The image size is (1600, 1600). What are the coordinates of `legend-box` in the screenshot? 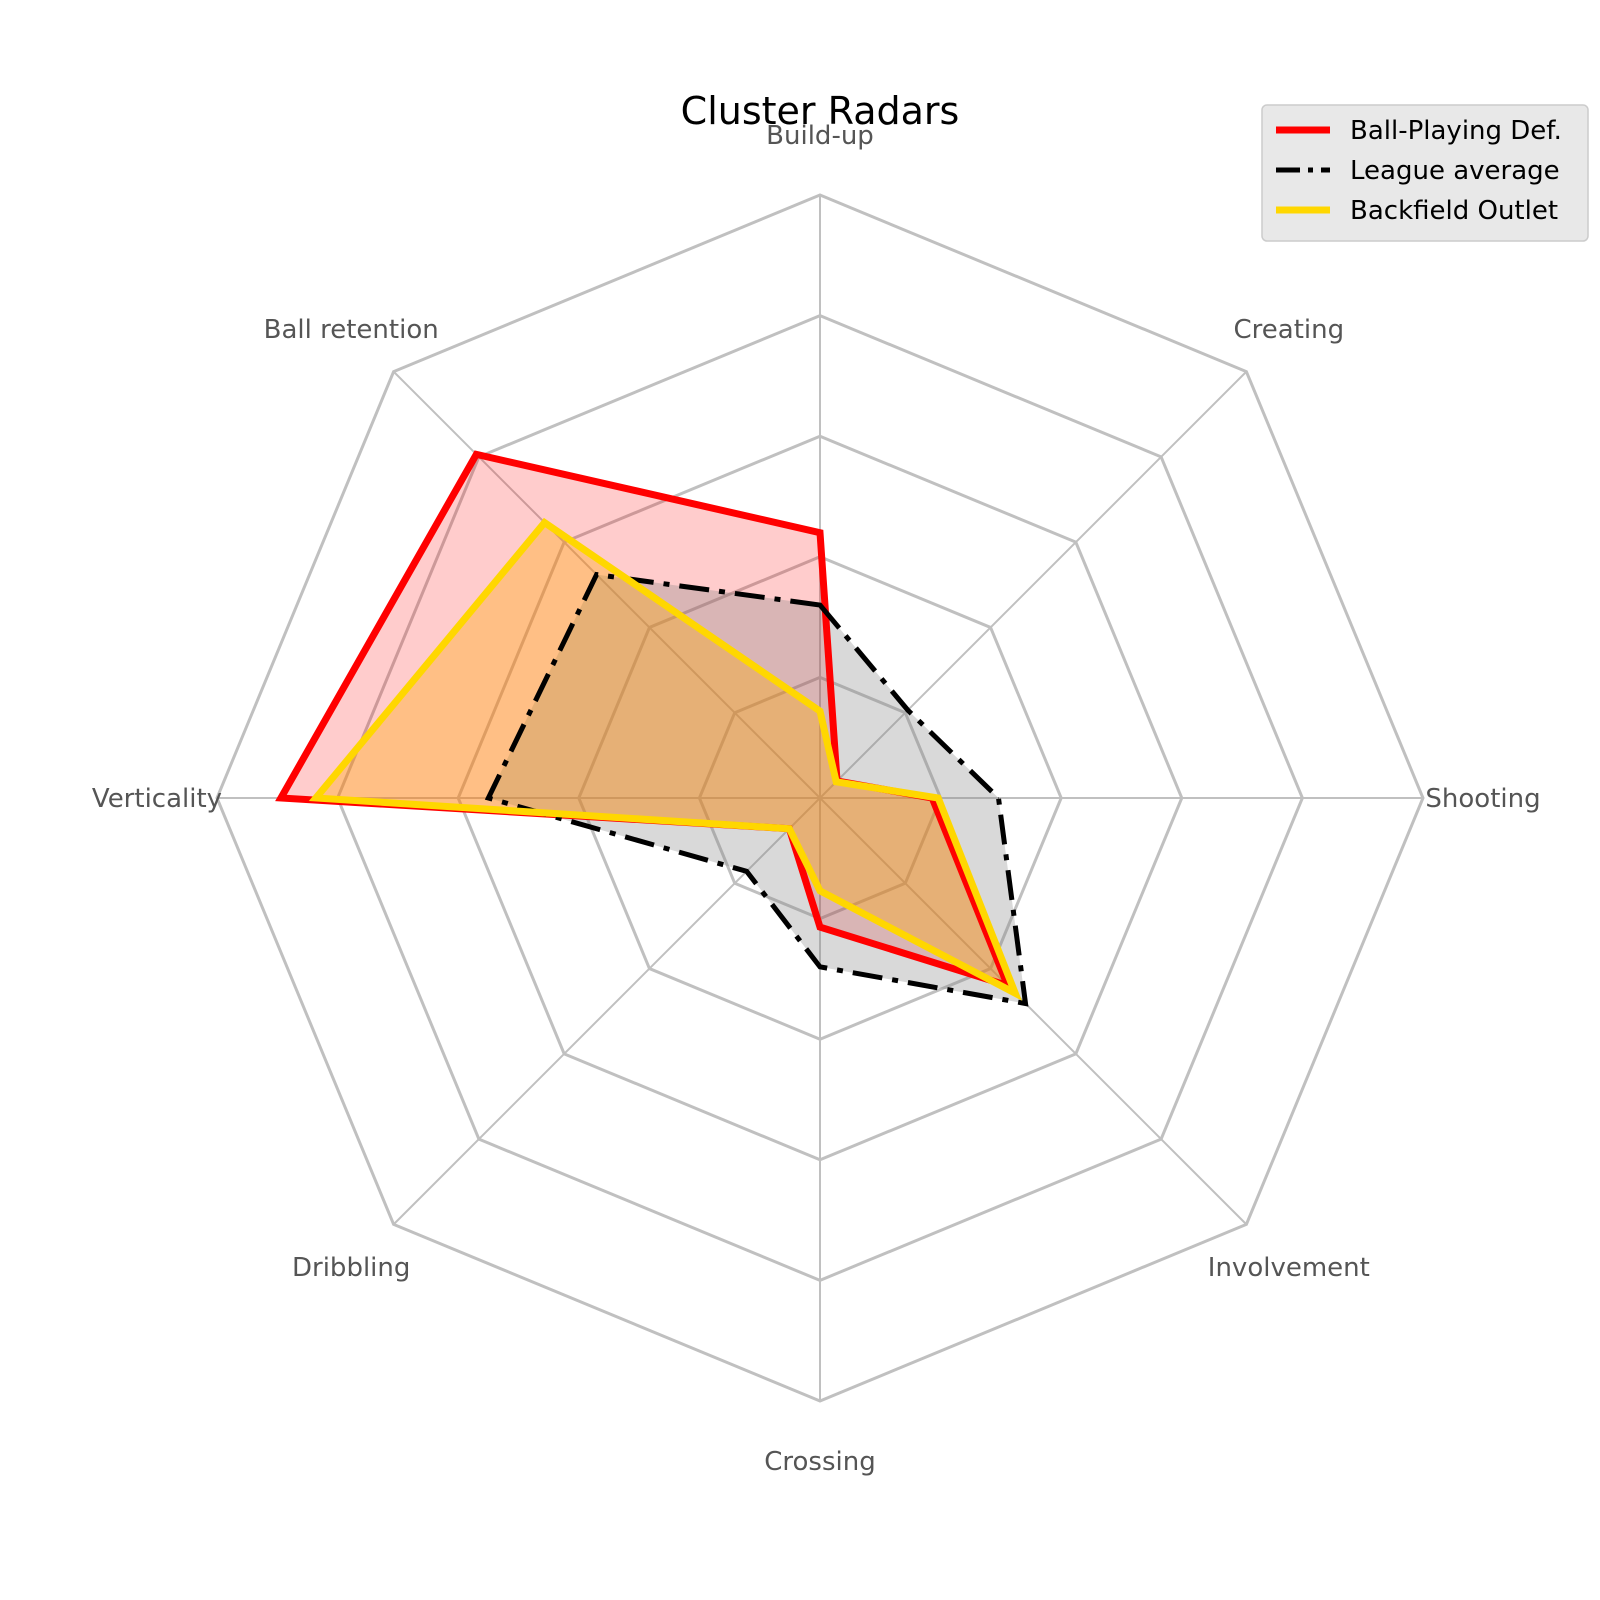 It's located at (1425, 173).